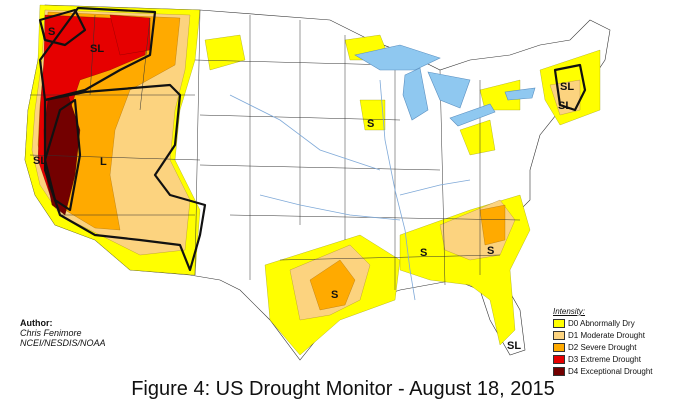 The height and width of the screenshot is (411, 686). What do you see at coordinates (559, 323) in the screenshot?
I see `legend-swatch-d0` at bounding box center [559, 323].